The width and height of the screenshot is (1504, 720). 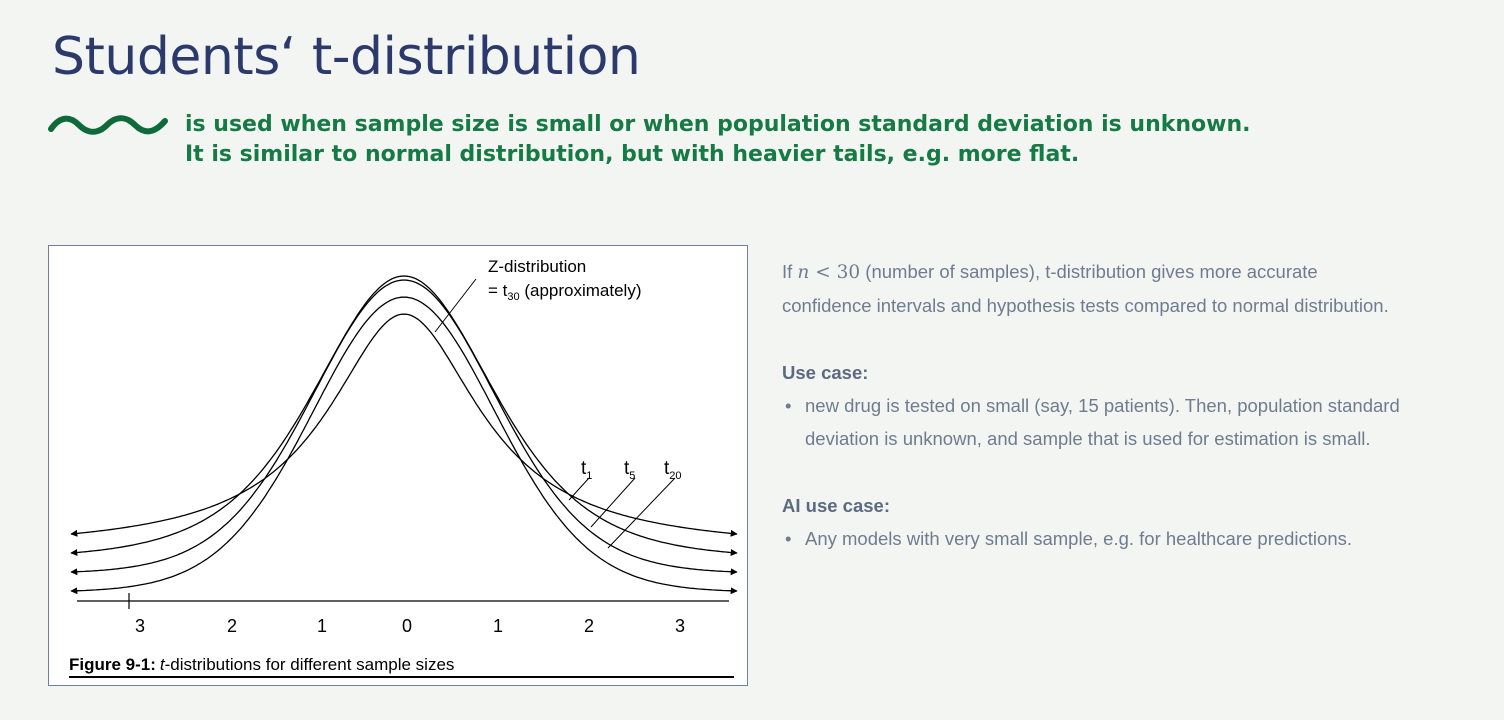 What do you see at coordinates (407, 626) in the screenshot?
I see `x-tick-label: 0` at bounding box center [407, 626].